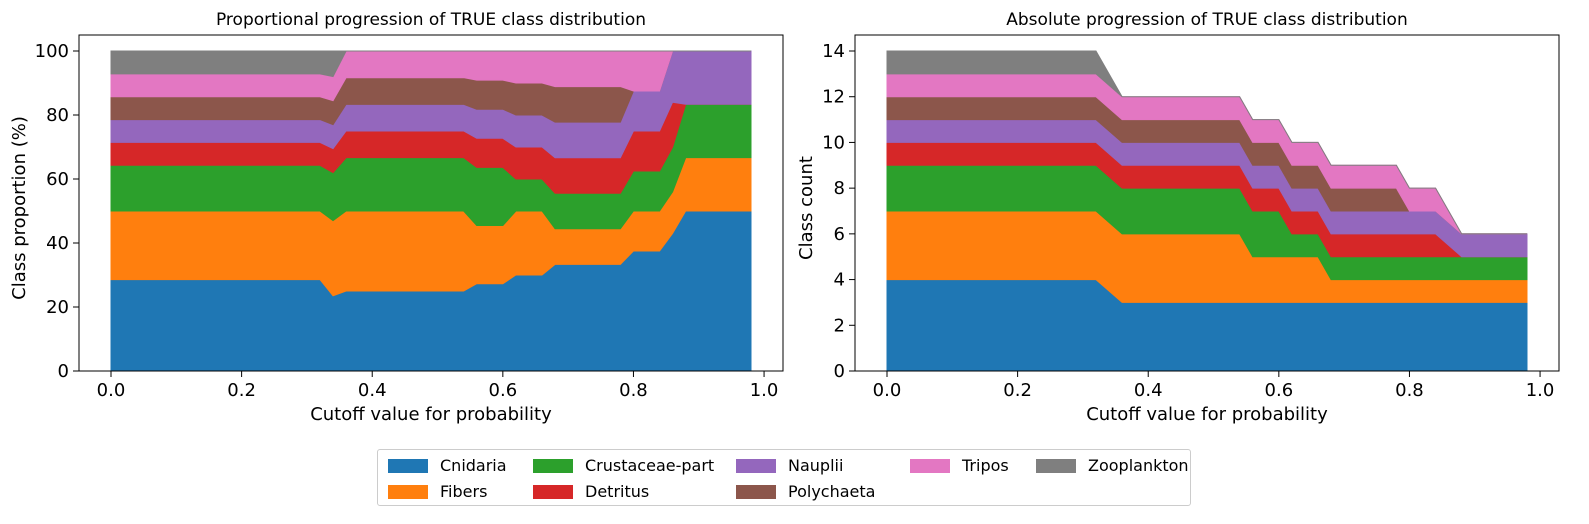 This screenshot has height=524, width=1589. Describe the element at coordinates (57, 115) in the screenshot. I see `y-tick-label: 80` at that location.